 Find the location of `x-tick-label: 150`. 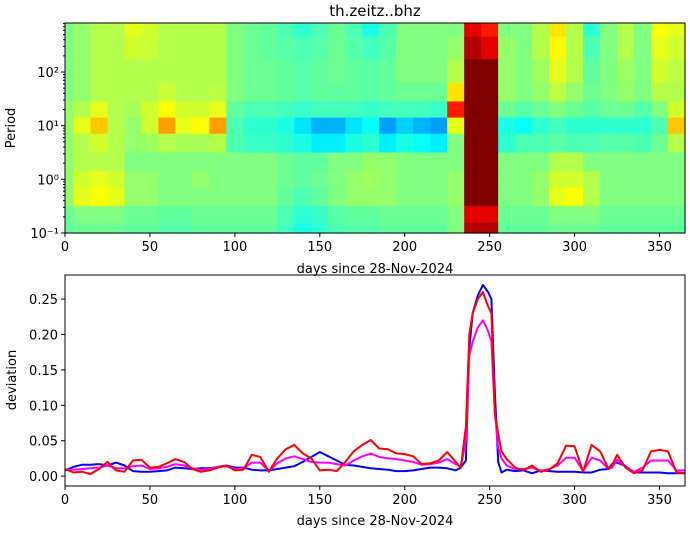

x-tick-label: 150 is located at coordinates (319, 500).